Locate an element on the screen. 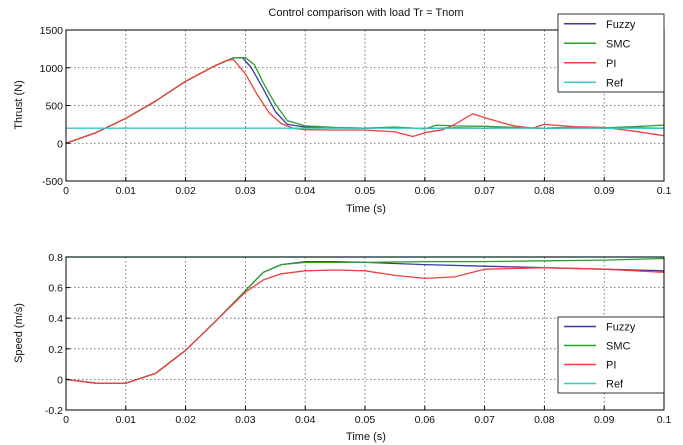 The height and width of the screenshot is (445, 683). y-tick-labels: -500 0 500 1000 1500 is located at coordinates (55, 106).